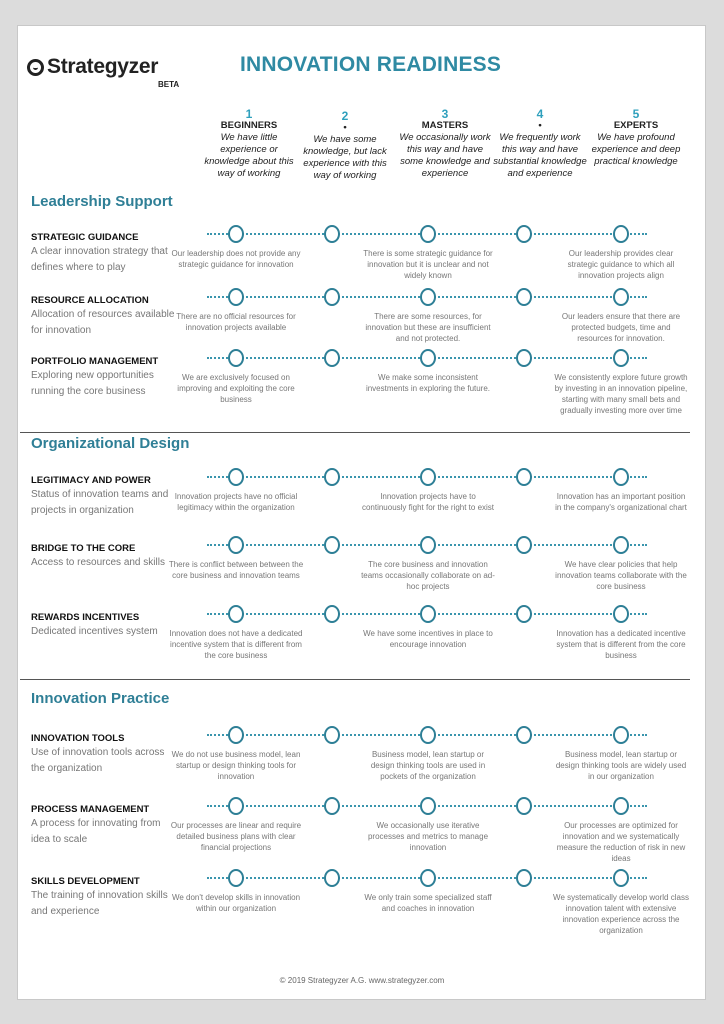 Image resolution: width=724 pixels, height=1024 pixels. Describe the element at coordinates (636, 114) in the screenshot. I see `level-number: 5` at that location.